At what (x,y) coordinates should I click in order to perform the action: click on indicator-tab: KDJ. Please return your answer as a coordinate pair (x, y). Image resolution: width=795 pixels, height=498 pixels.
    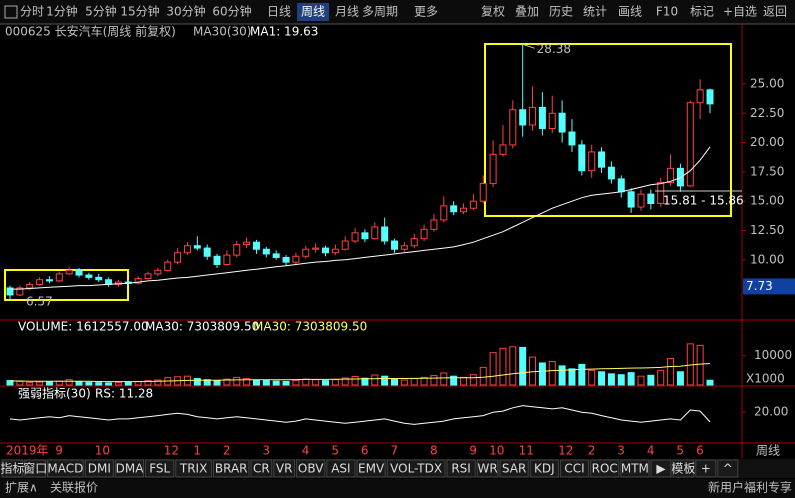
    Looking at the image, I should click on (544, 469).